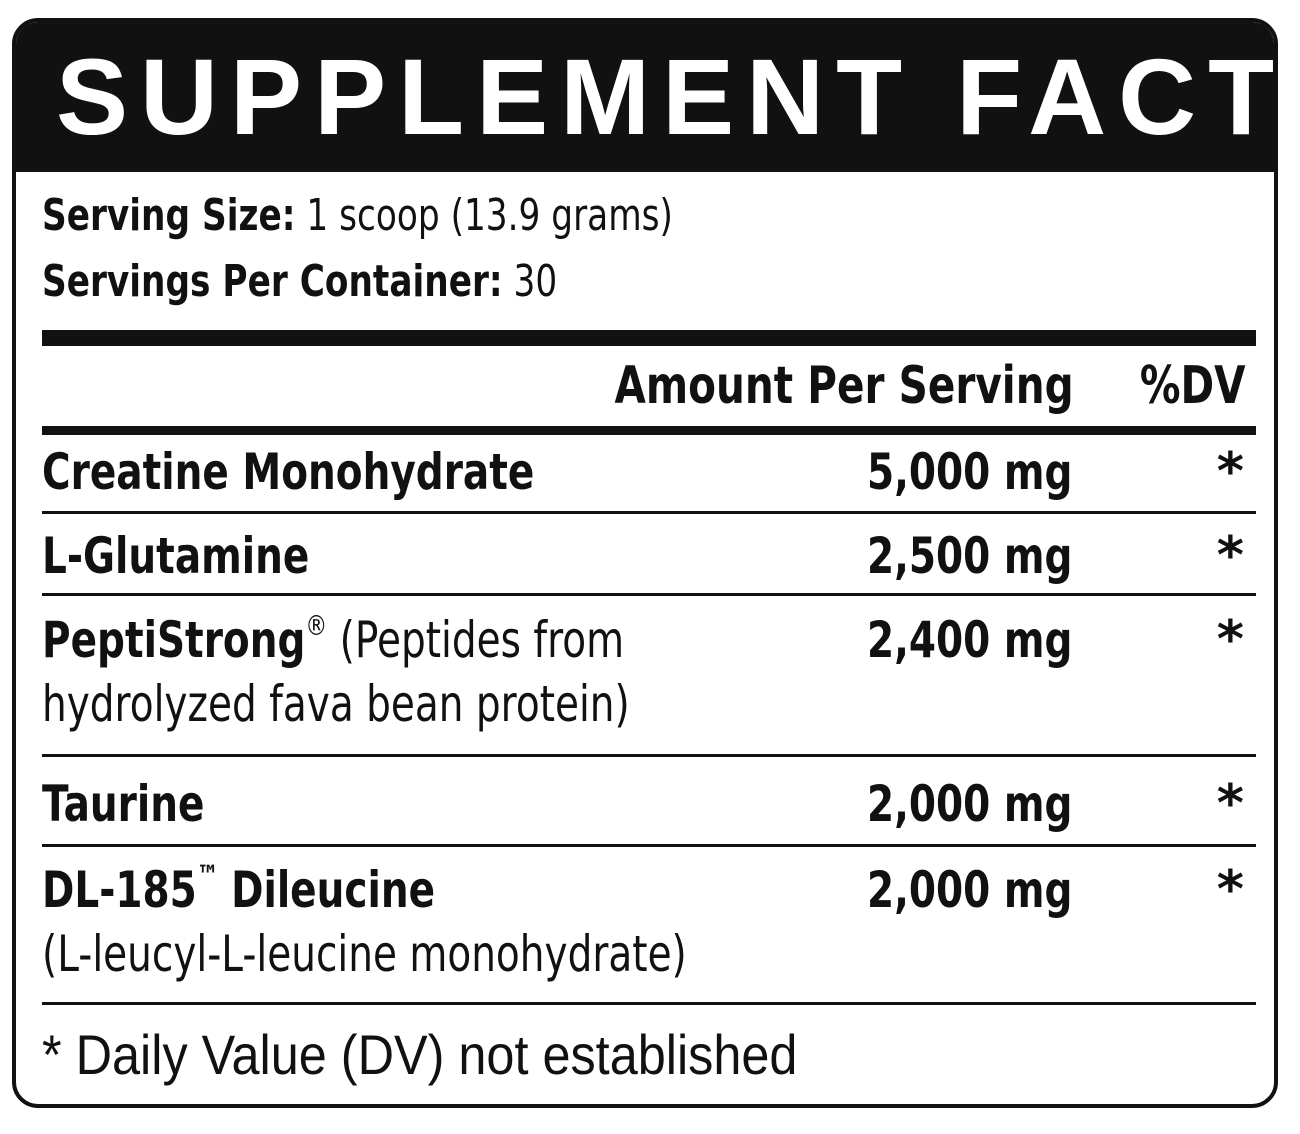 The image size is (1300, 1134). What do you see at coordinates (176, 556) in the screenshot?
I see `ingredient-name-l-glutamine: L-Glutamine` at bounding box center [176, 556].